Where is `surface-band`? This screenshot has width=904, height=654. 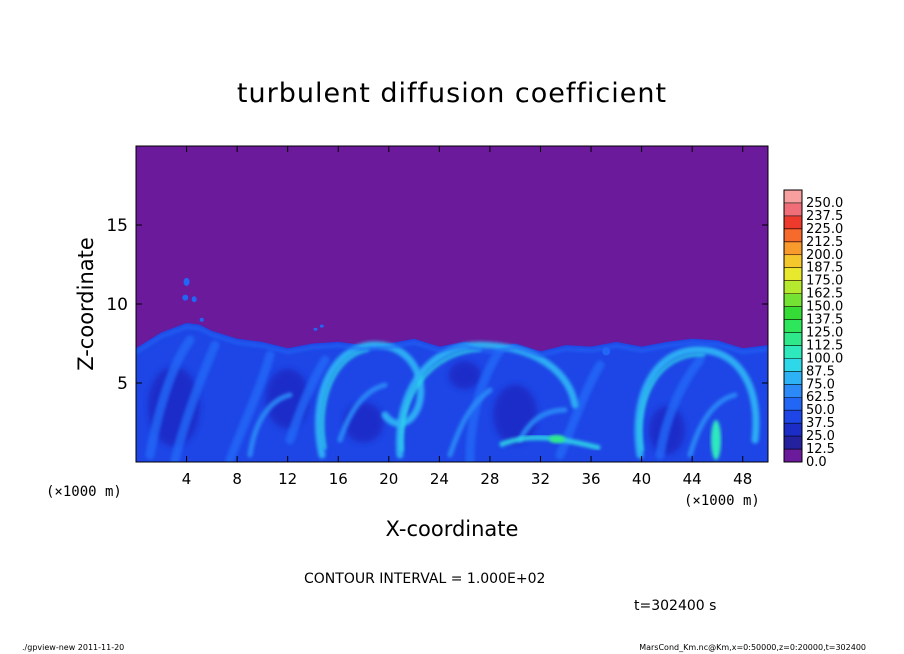
surface-band is located at coordinates (550, 443).